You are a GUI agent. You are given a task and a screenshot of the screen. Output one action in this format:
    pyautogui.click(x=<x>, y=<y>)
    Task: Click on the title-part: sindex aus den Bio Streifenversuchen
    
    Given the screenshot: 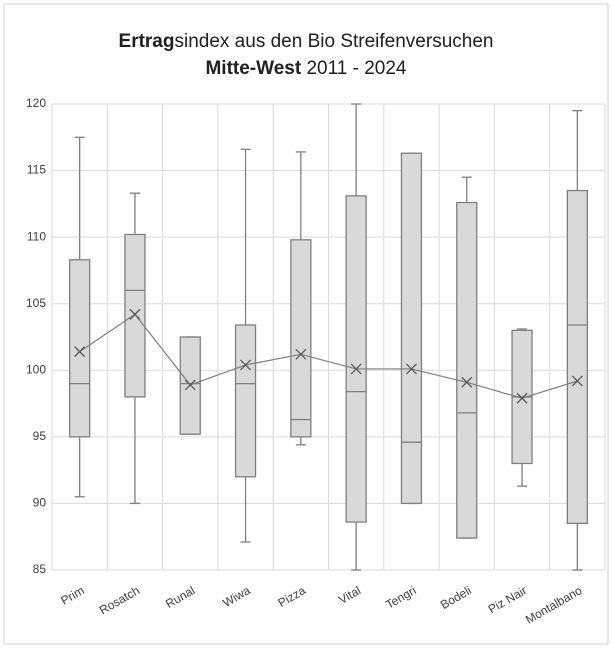 What is the action you would take?
    pyautogui.click(x=333, y=41)
    